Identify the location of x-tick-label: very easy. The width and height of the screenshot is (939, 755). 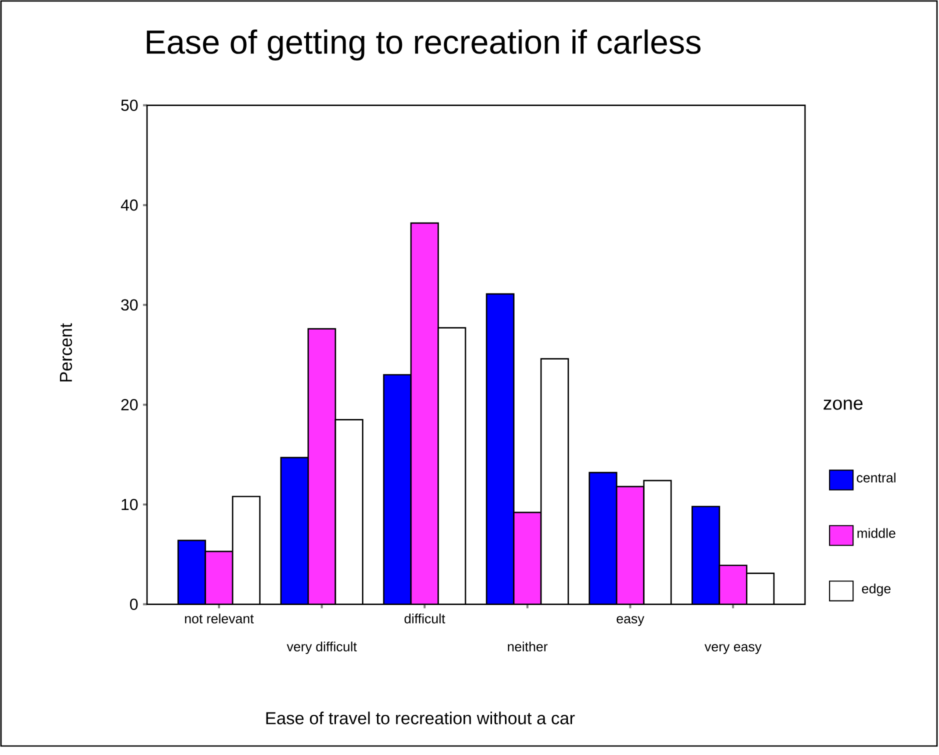
(733, 649).